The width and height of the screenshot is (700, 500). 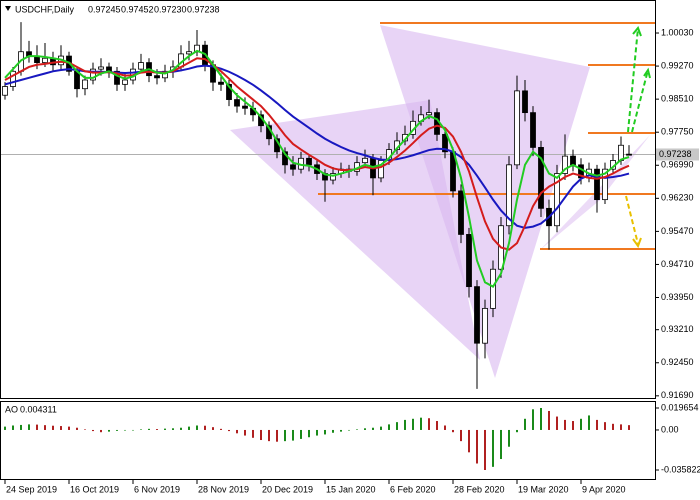 What do you see at coordinates (677, 198) in the screenshot?
I see `y-tick-label: 0.96230` at bounding box center [677, 198].